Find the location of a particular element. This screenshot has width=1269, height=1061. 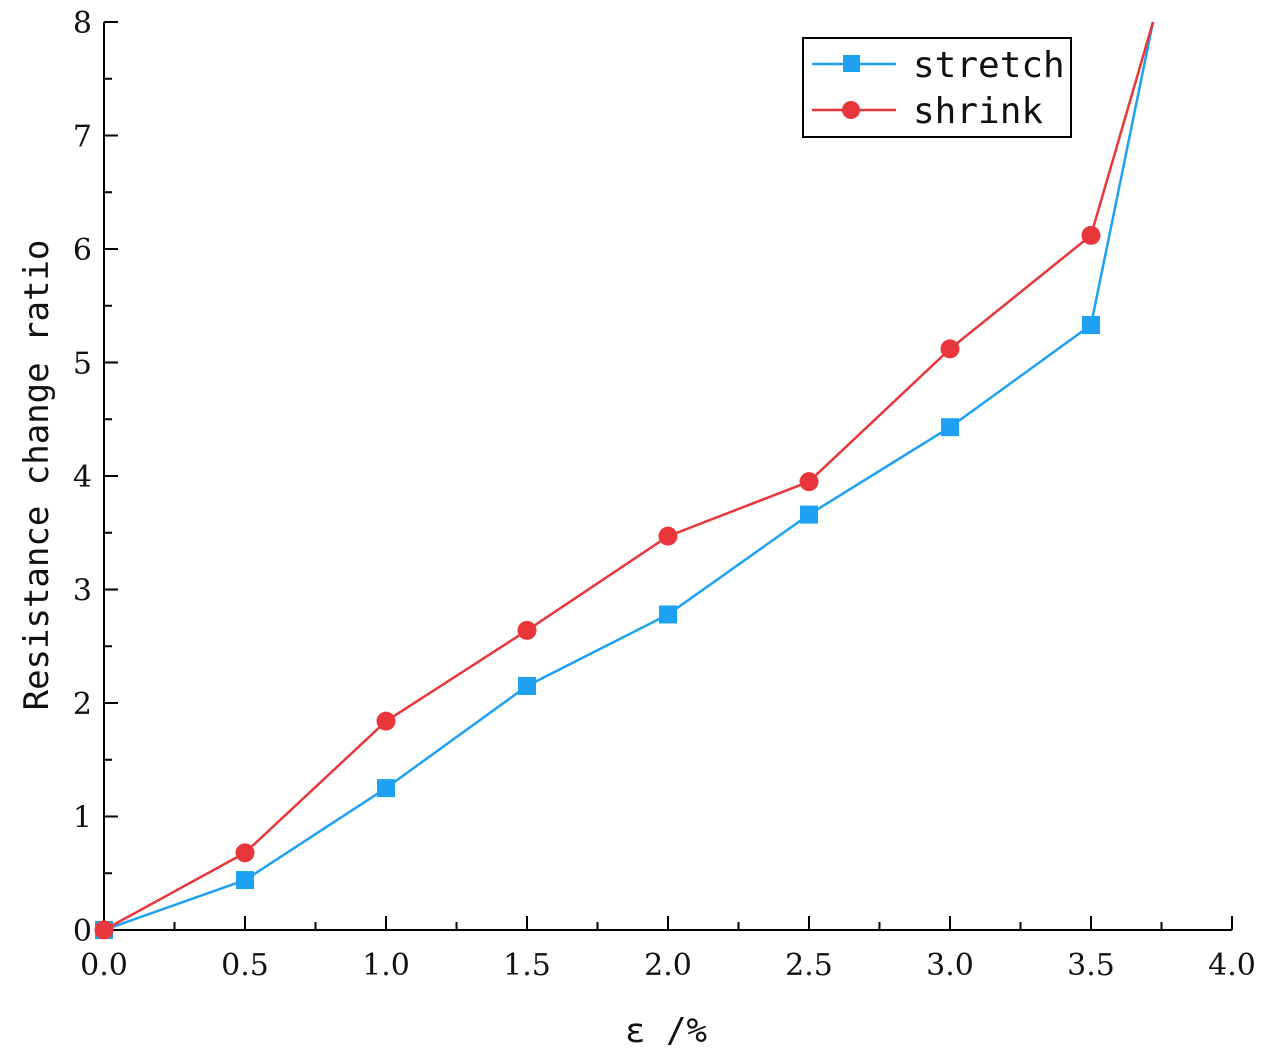

y-tick-label: 1 is located at coordinates (82, 818).